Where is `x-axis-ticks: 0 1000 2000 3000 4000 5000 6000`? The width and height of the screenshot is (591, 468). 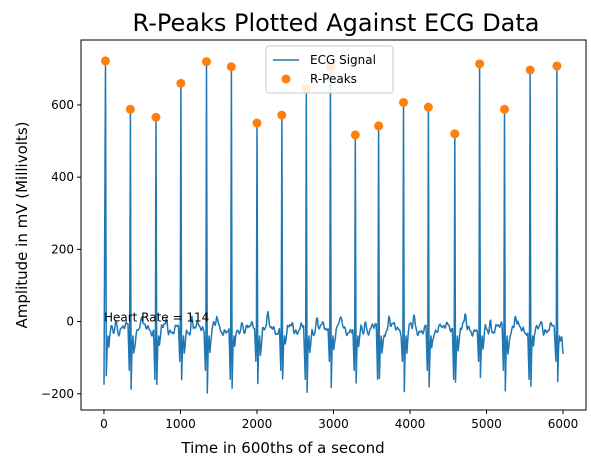 x-axis-ticks: 0 1000 2000 3000 4000 5000 6000 is located at coordinates (339, 420).